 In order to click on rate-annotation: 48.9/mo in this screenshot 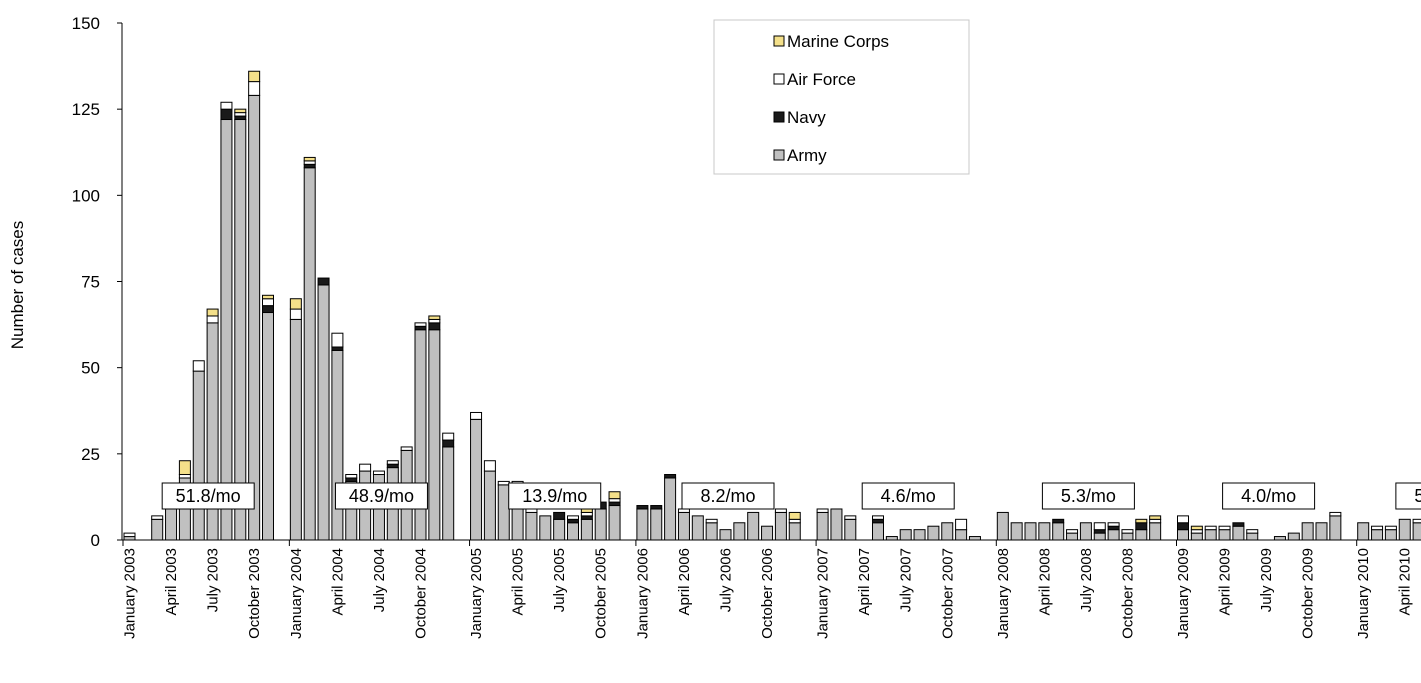, I will do `click(381, 496)`.